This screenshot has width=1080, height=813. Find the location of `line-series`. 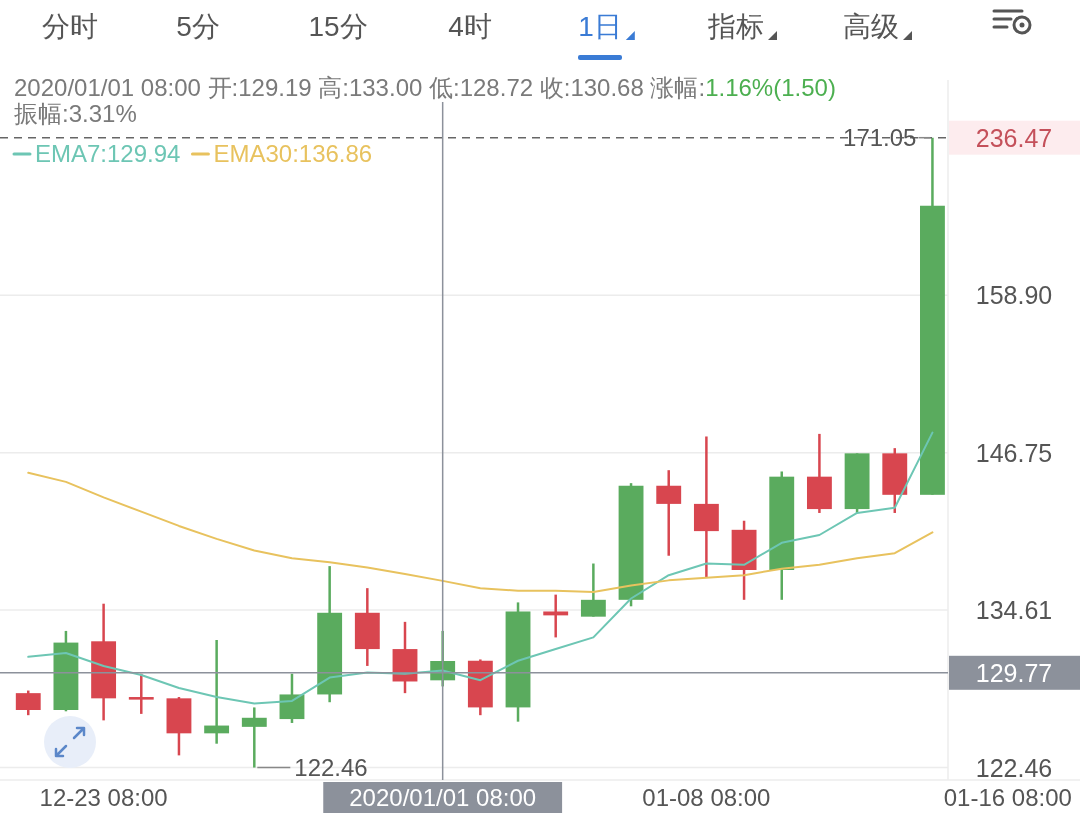

line-series is located at coordinates (480, 532).